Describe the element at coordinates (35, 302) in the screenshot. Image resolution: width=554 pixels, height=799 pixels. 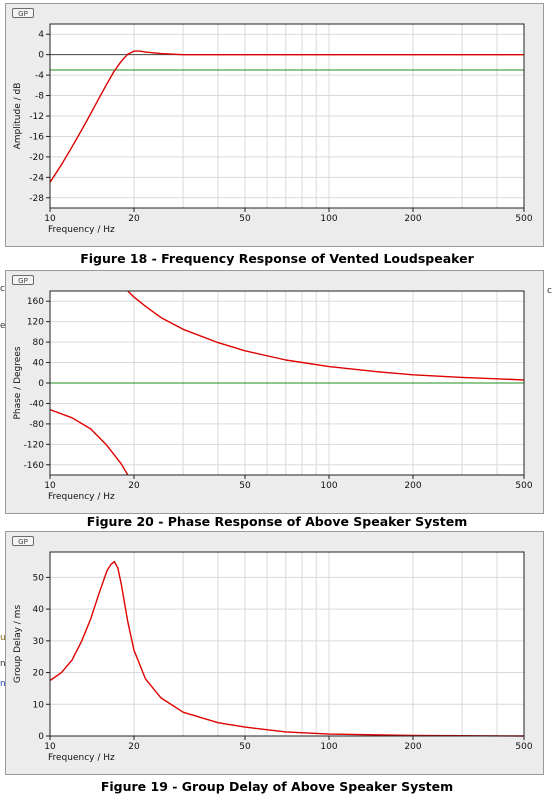
I see `y-tick-label: 160` at that location.